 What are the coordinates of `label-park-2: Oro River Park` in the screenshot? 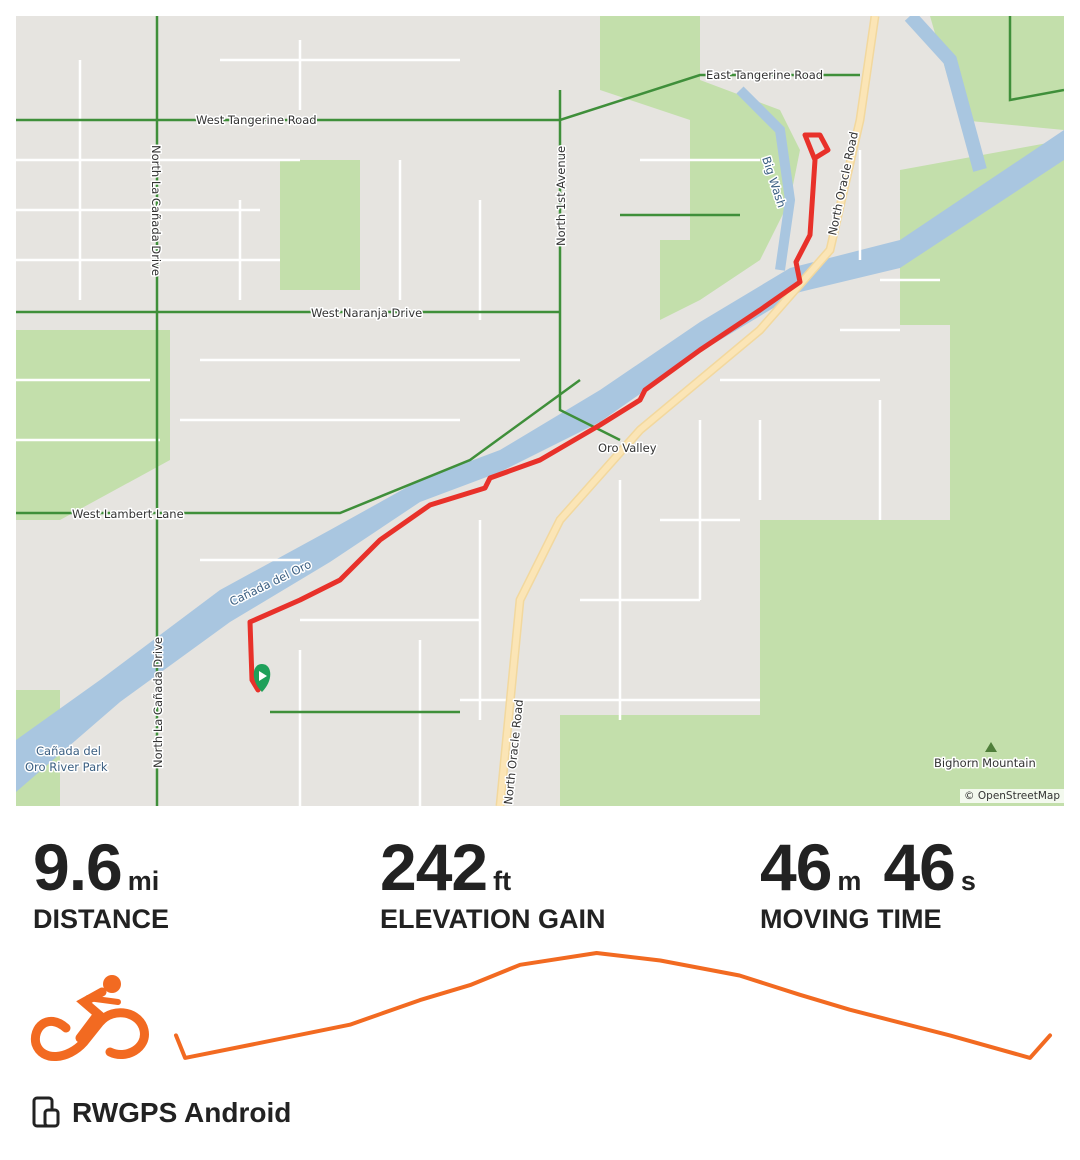 It's located at (66, 767).